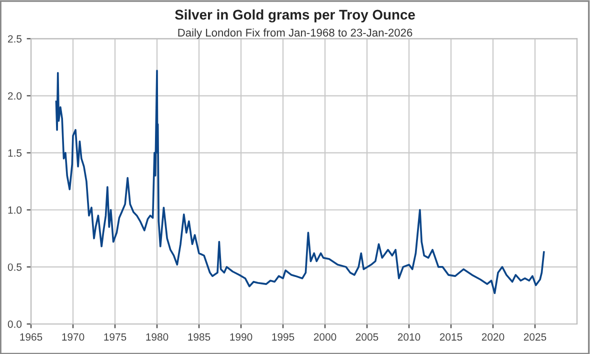  What do you see at coordinates (15, 96) in the screenshot?
I see `y-tick-label: 2.0` at bounding box center [15, 96].